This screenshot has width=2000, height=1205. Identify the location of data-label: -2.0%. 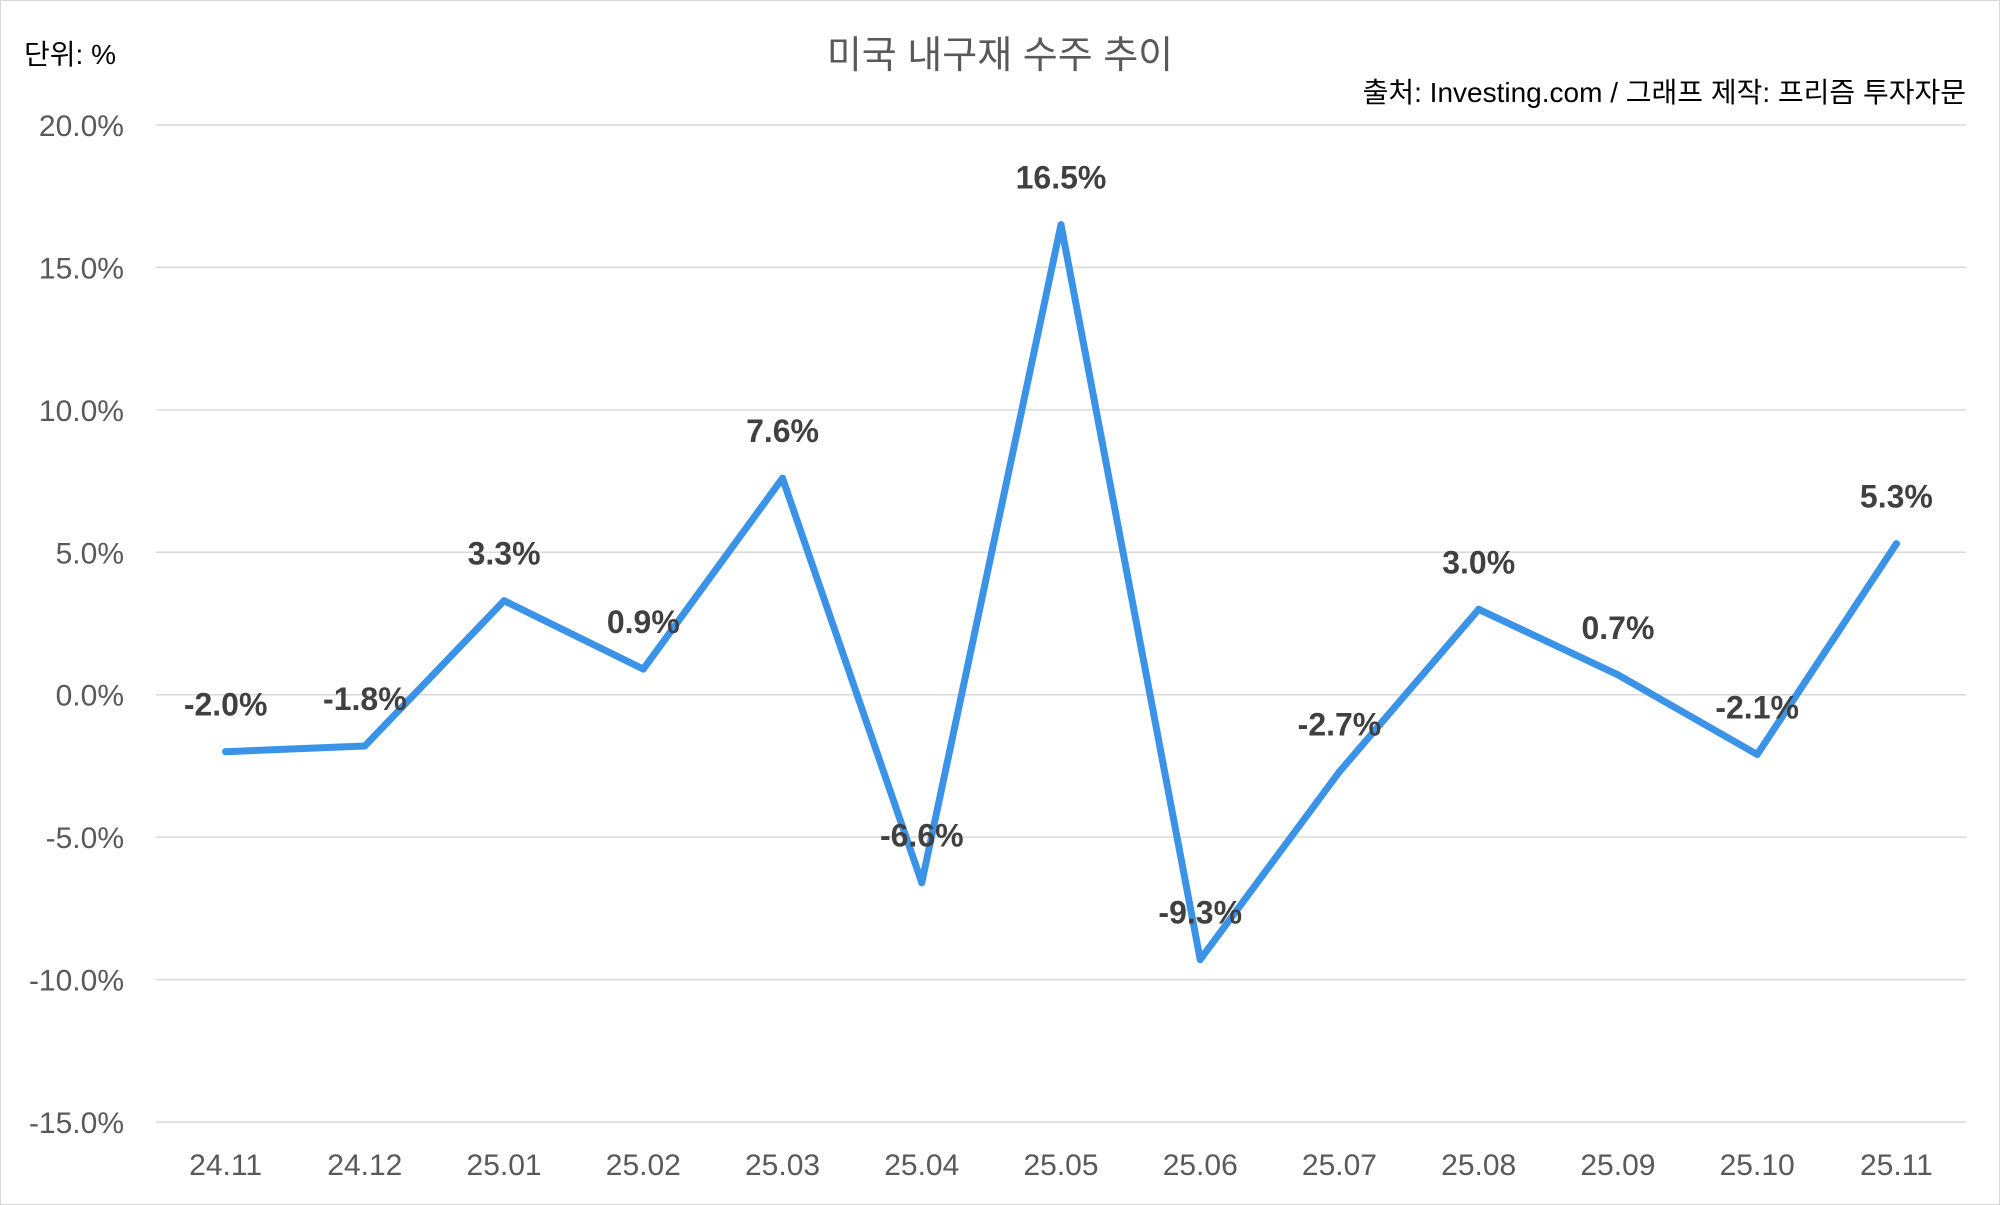
(226, 705).